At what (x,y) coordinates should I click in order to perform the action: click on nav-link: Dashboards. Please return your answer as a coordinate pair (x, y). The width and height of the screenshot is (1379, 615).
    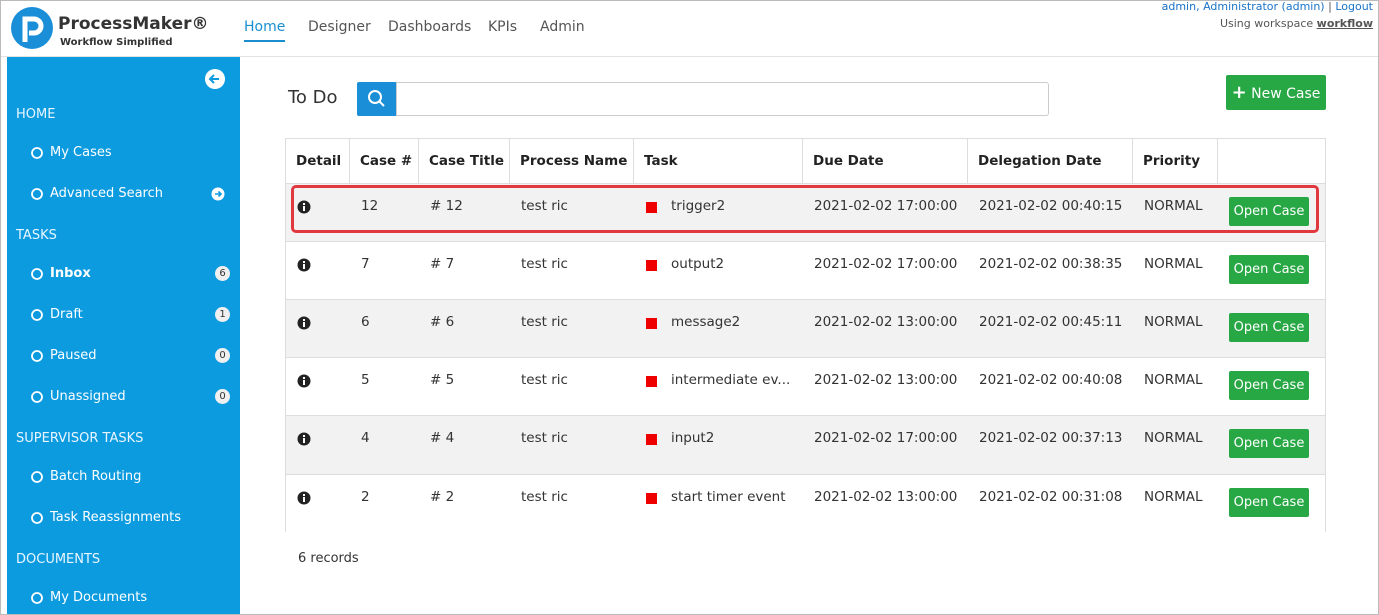
    Looking at the image, I should click on (430, 27).